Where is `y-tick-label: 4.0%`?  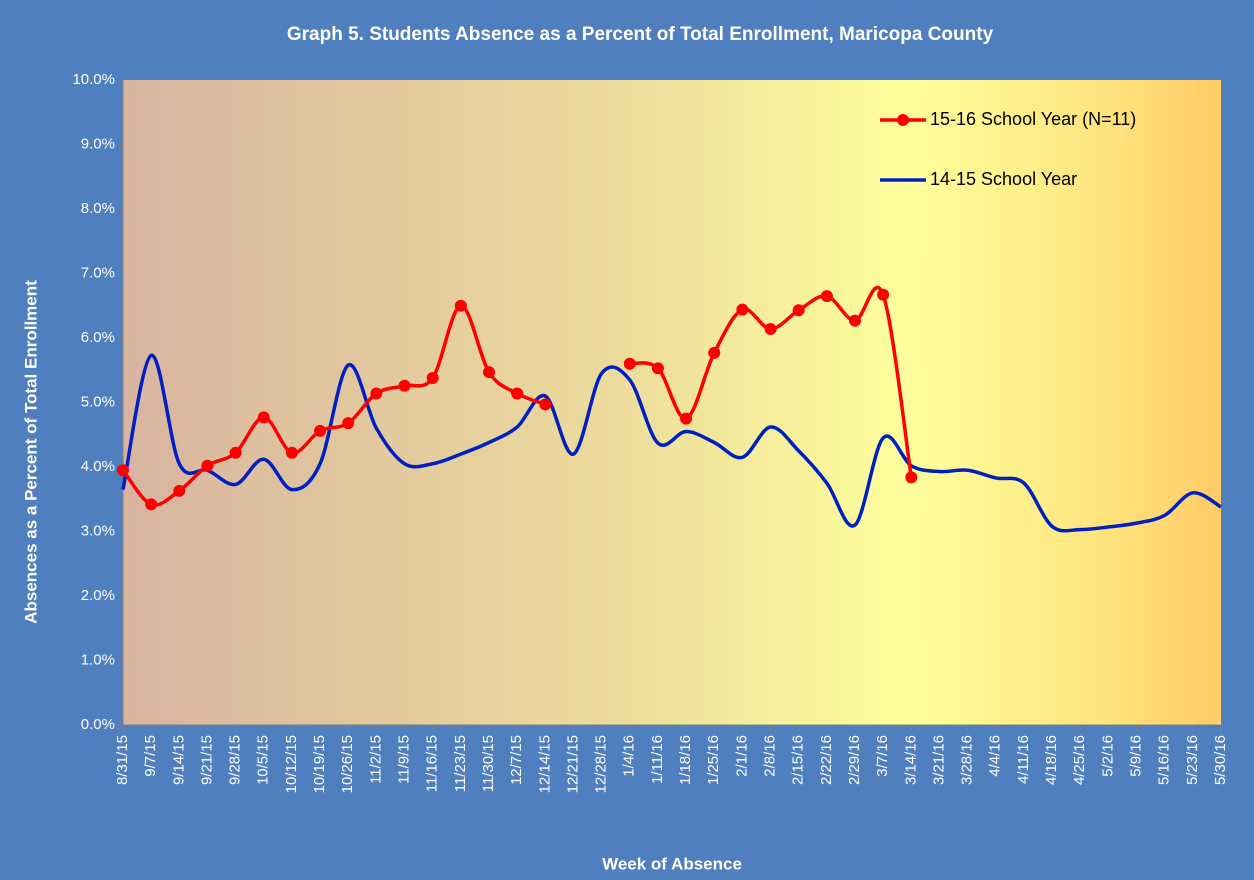
y-tick-label: 4.0% is located at coordinates (98, 466).